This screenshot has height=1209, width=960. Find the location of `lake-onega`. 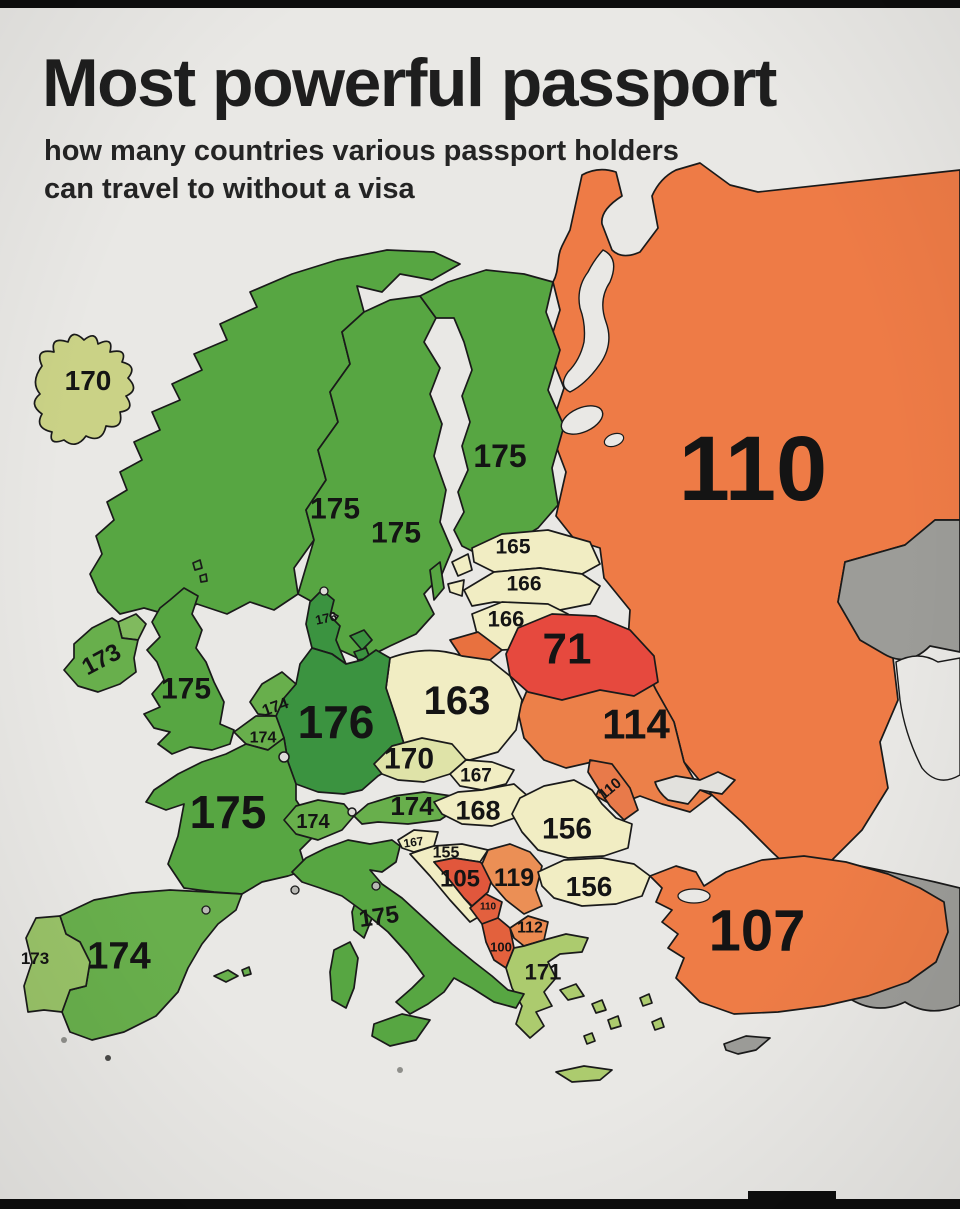

lake-onega is located at coordinates (614, 440).